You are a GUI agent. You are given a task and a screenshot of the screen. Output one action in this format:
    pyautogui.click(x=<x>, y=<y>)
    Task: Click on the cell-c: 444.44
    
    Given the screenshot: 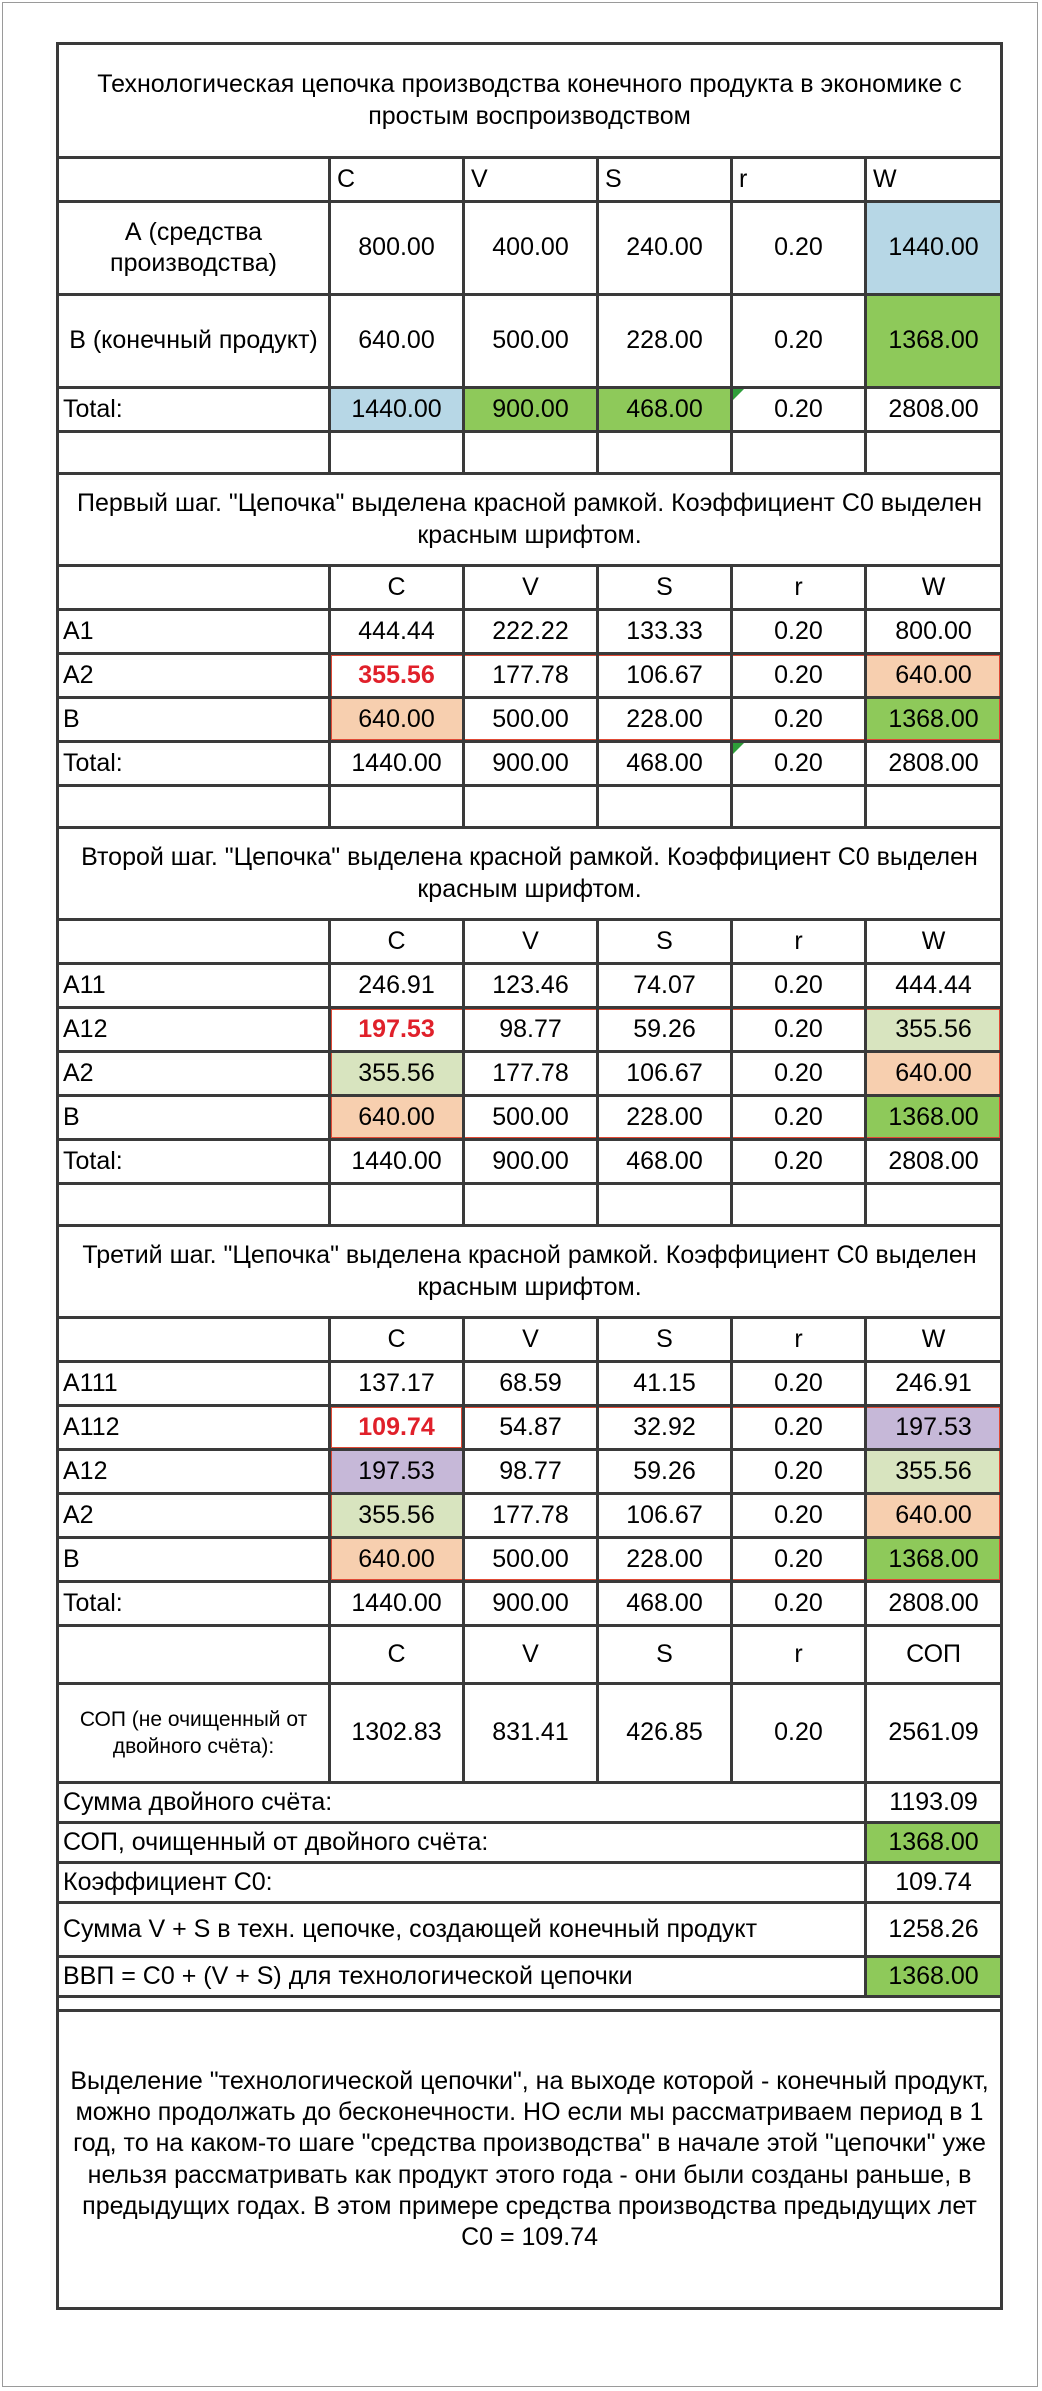 What is the action you would take?
    pyautogui.click(x=396, y=631)
    